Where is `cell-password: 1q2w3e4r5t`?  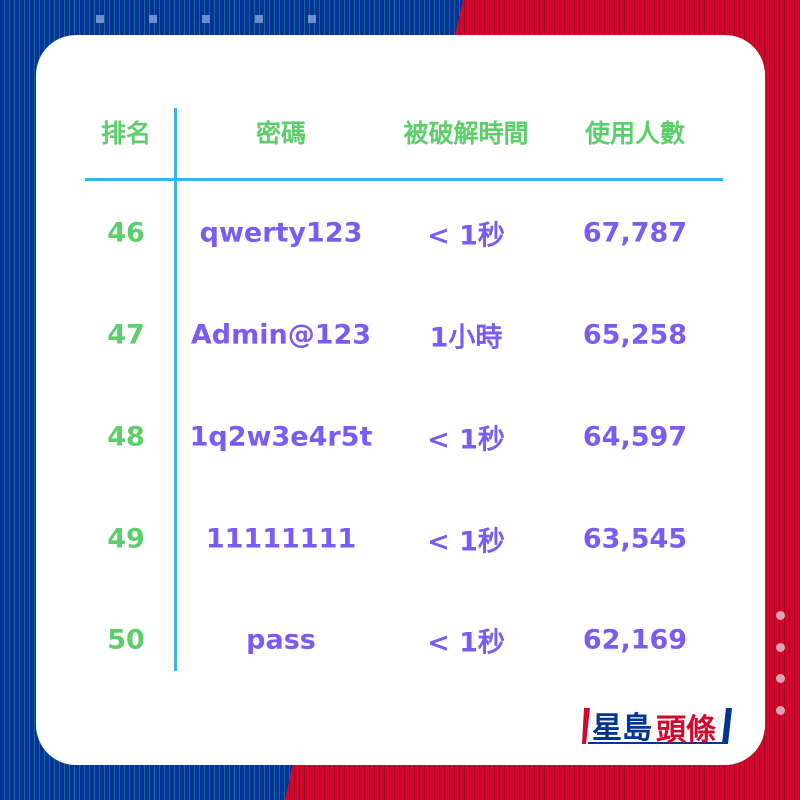 cell-password: 1q2w3e4r5t is located at coordinates (281, 437).